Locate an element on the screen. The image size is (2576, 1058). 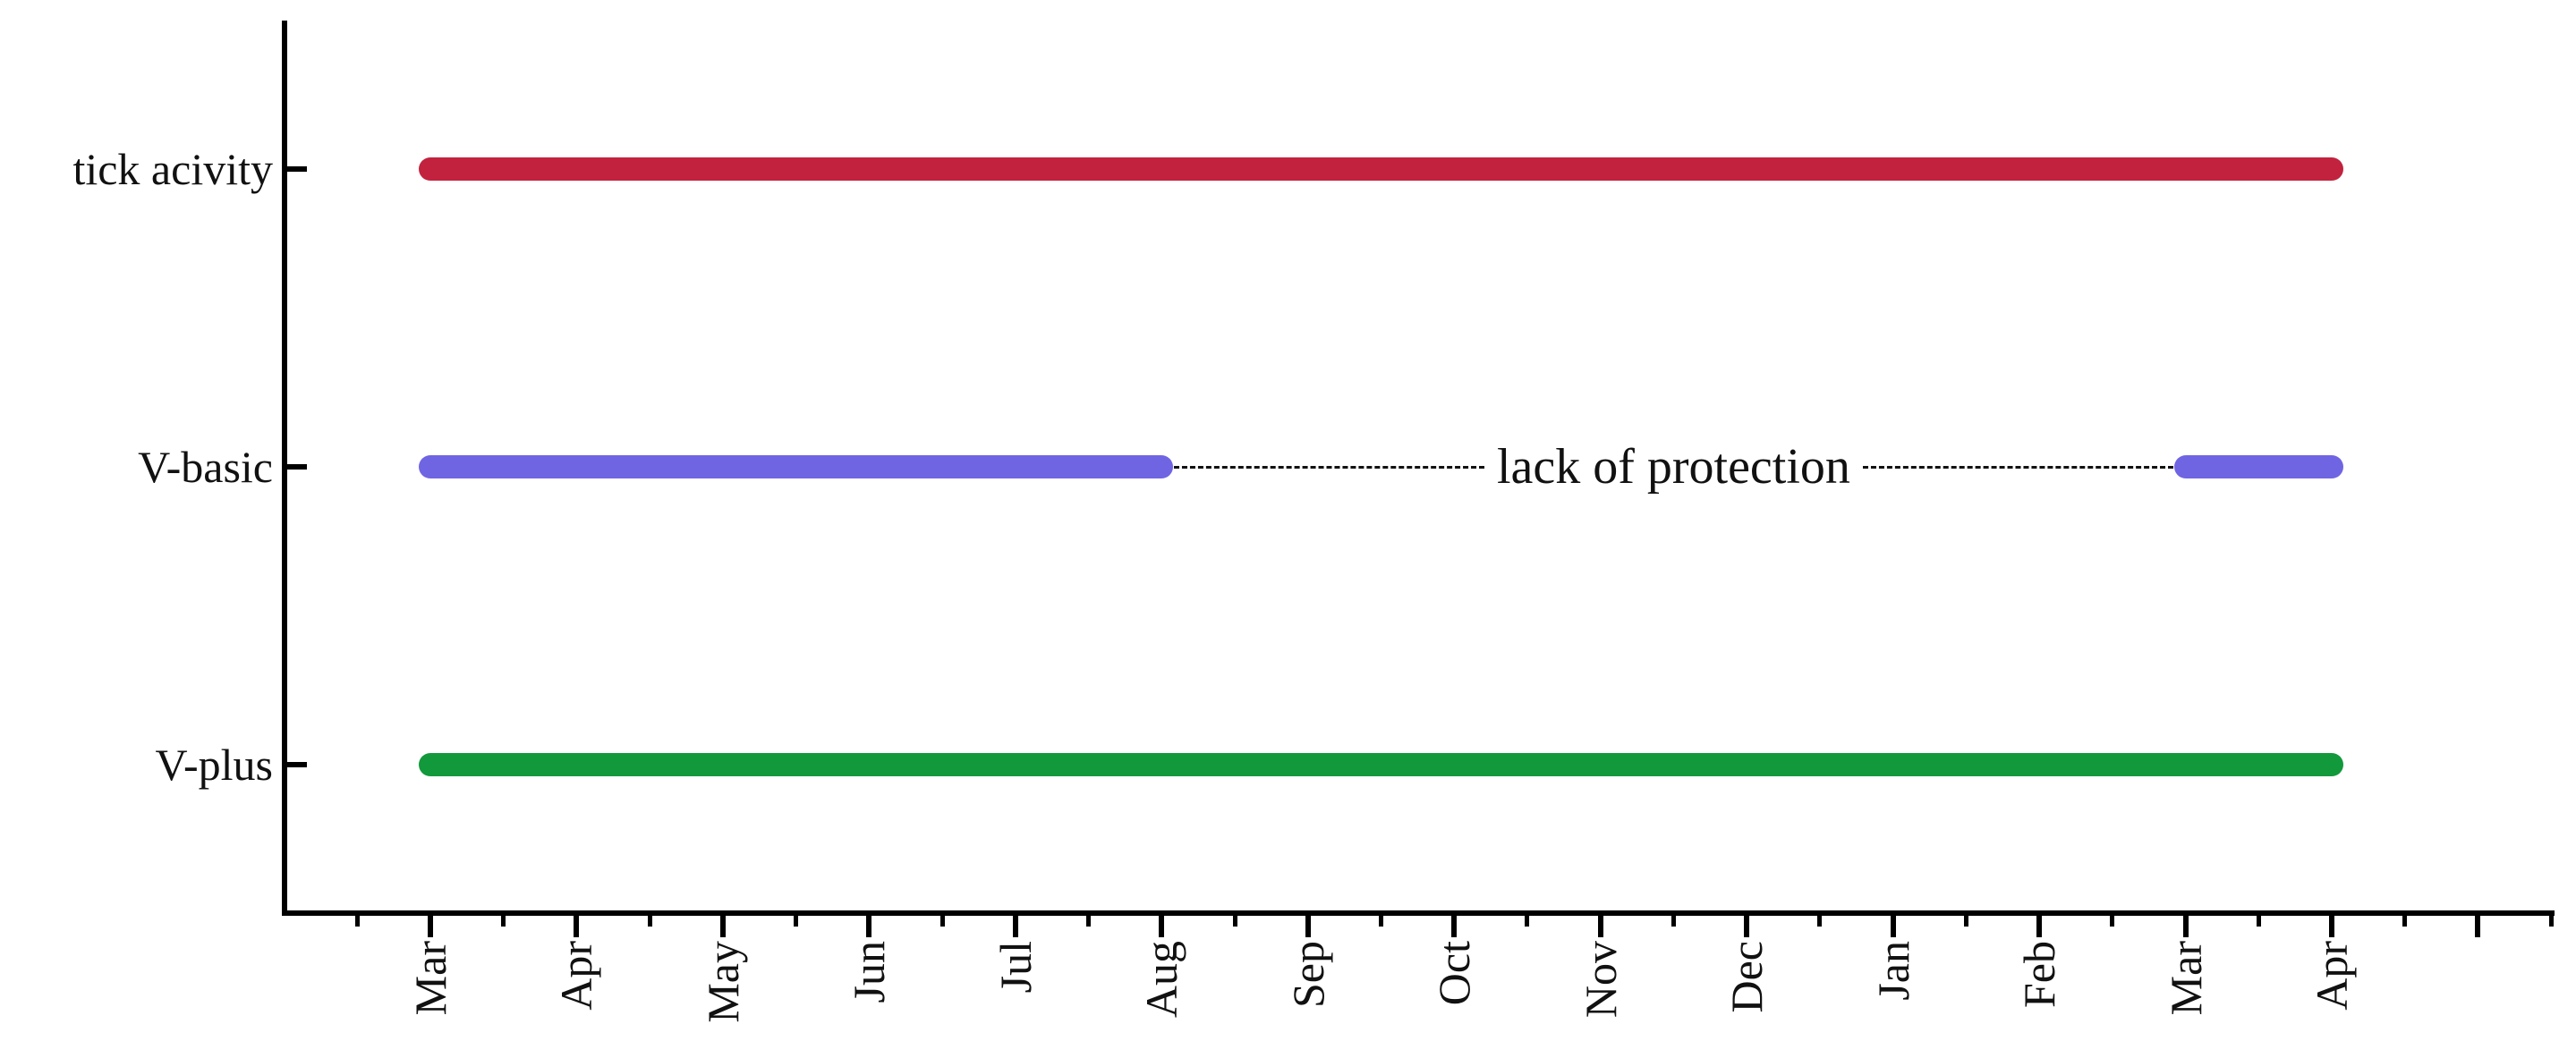
timeline-bar-v-plus is located at coordinates (1381, 764).